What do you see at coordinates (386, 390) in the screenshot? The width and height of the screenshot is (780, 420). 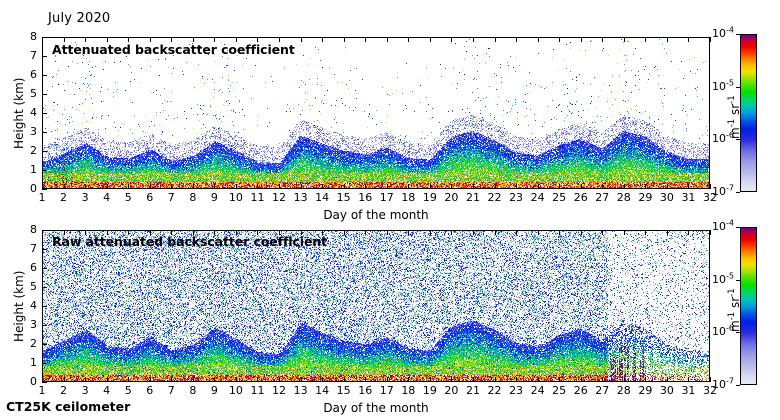 I see `x-tick-label: 17` at bounding box center [386, 390].